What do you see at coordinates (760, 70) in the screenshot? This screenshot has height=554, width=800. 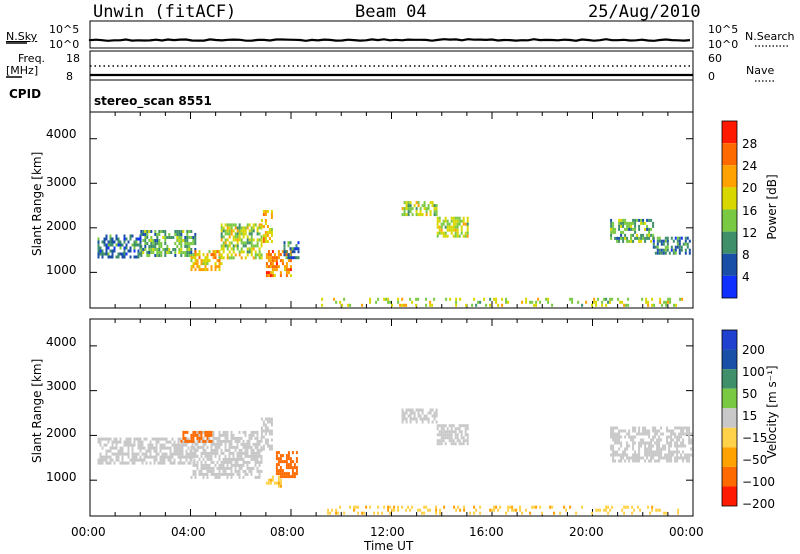 I see `nave-label: Nave` at bounding box center [760, 70].